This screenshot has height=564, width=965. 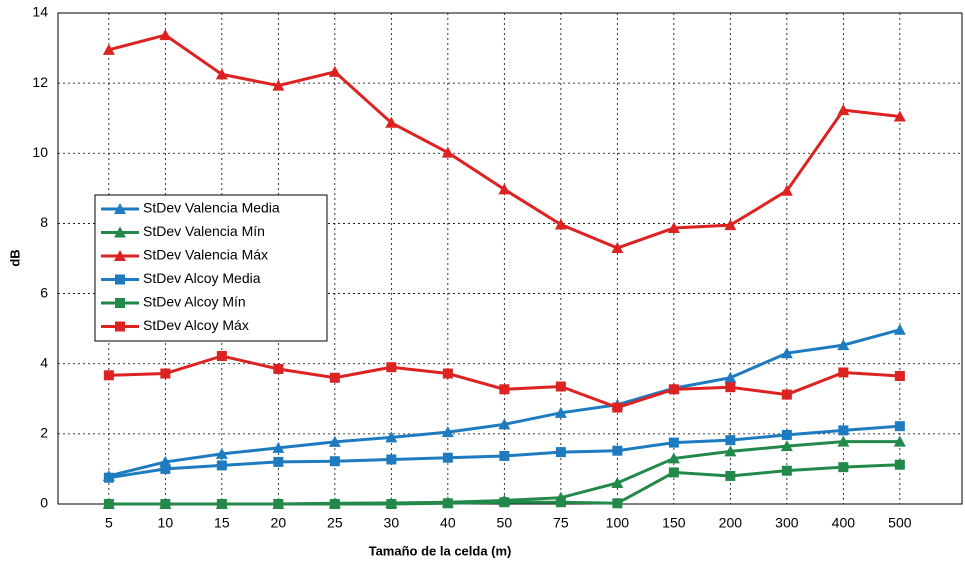 What do you see at coordinates (561, 523) in the screenshot?
I see `x-tick-label: 75` at bounding box center [561, 523].